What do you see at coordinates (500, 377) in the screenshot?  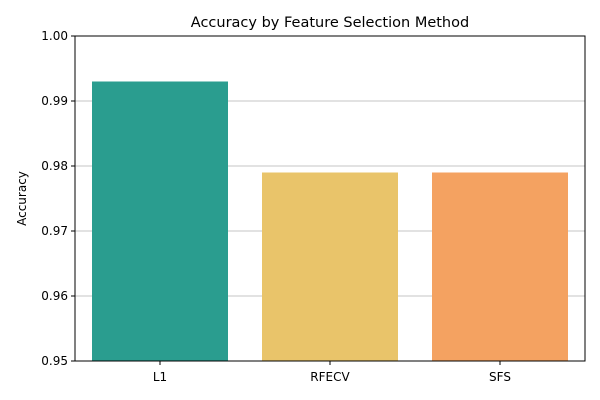 I see `x-tick-label: SFS` at bounding box center [500, 377].